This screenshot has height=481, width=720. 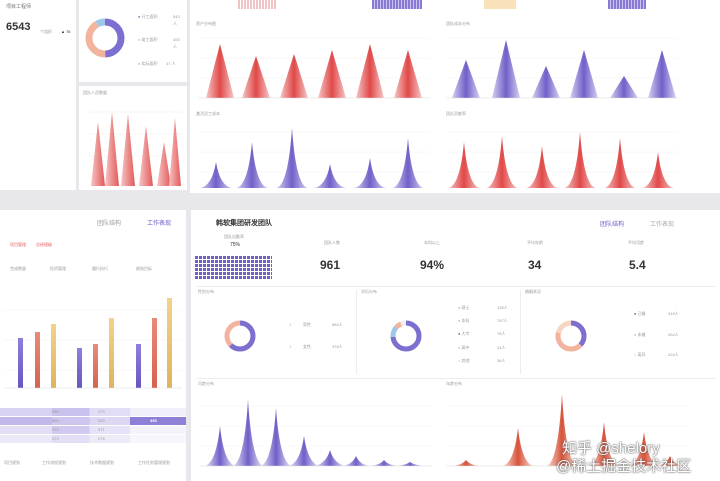 I want to click on legend-label: 竣工面积, so click(x=149, y=39).